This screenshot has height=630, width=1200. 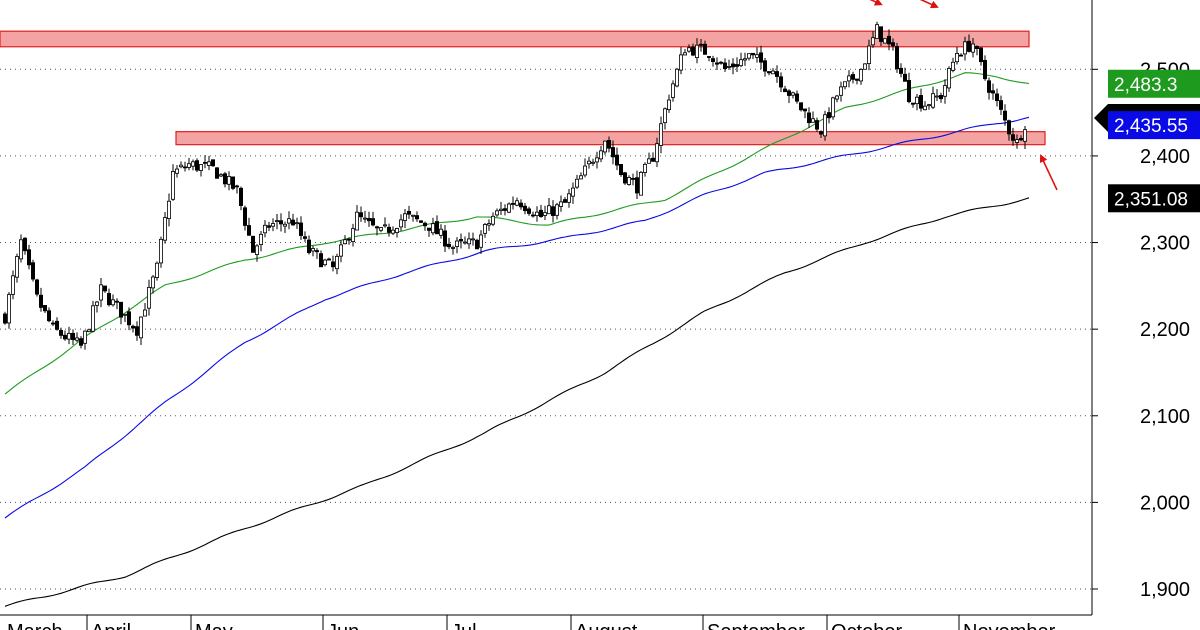 I want to click on month-label: May, so click(x=214, y=625).